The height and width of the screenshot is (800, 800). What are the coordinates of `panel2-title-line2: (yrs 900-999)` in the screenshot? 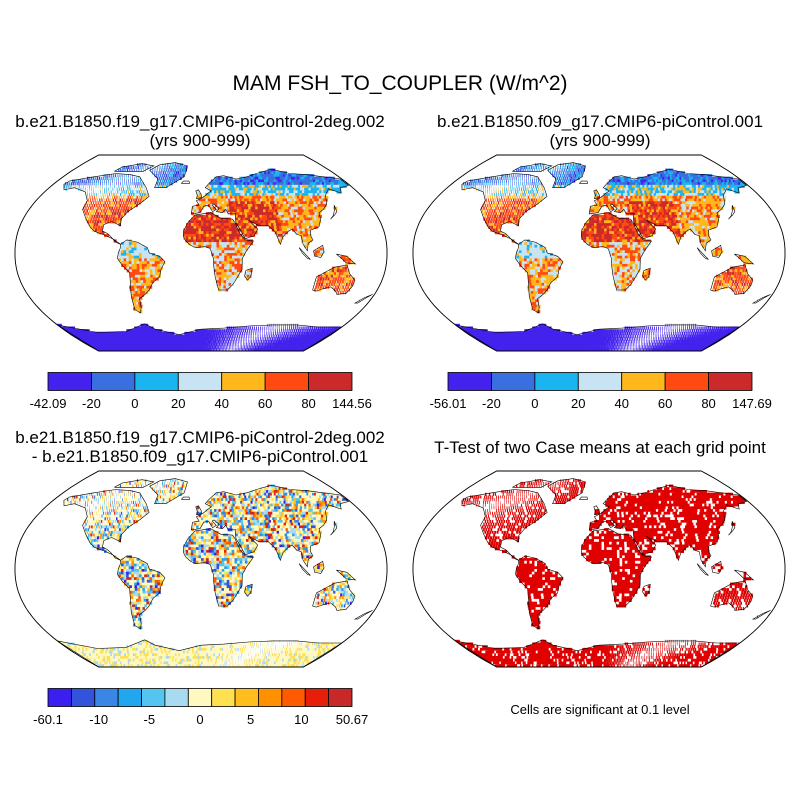 It's located at (600, 140).